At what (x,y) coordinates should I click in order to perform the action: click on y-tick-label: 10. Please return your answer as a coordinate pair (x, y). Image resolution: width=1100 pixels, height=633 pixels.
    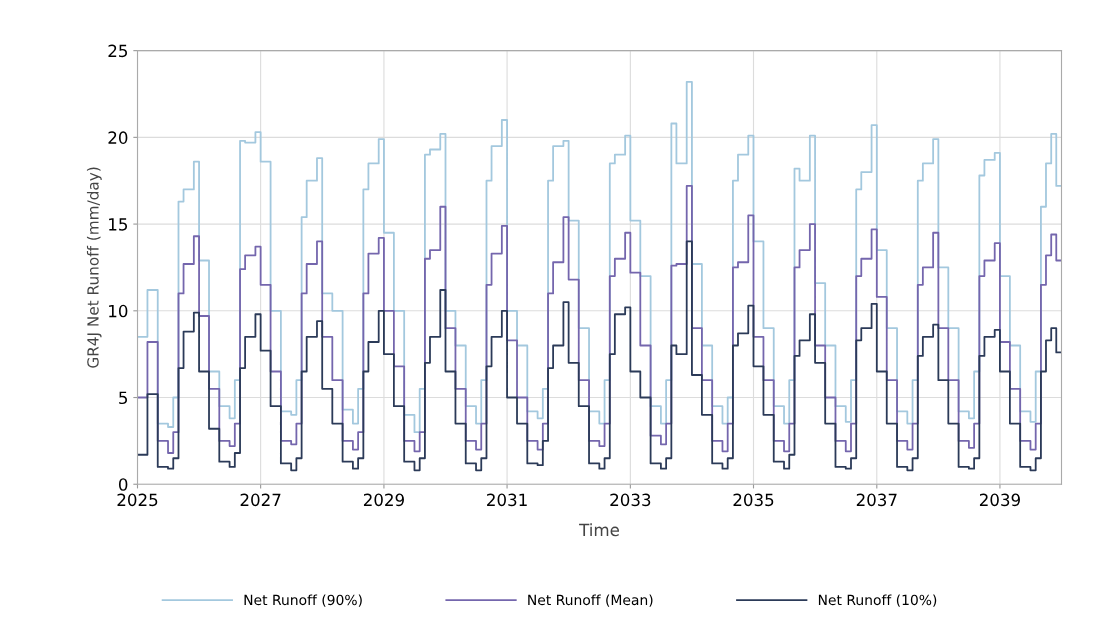
    Looking at the image, I should click on (118, 311).